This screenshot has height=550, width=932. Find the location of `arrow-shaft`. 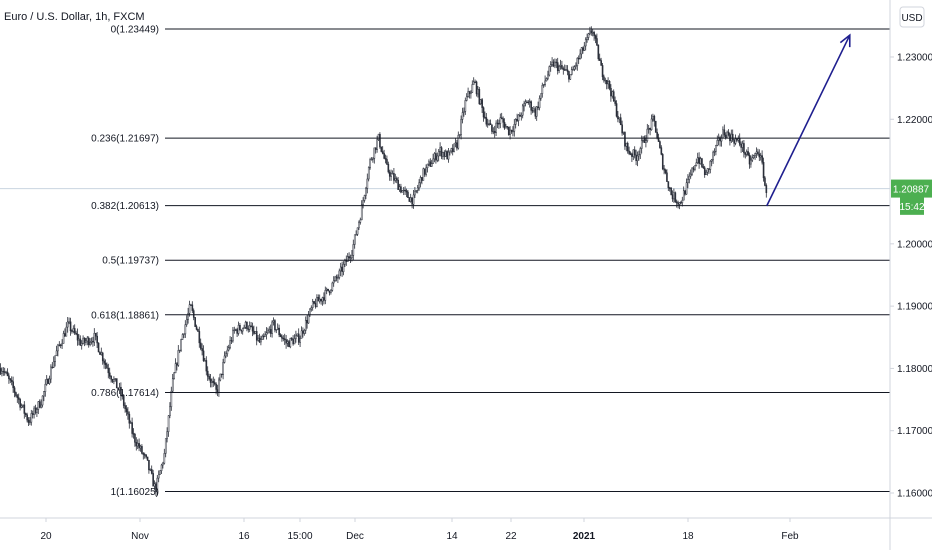

arrow-shaft is located at coordinates (808, 120).